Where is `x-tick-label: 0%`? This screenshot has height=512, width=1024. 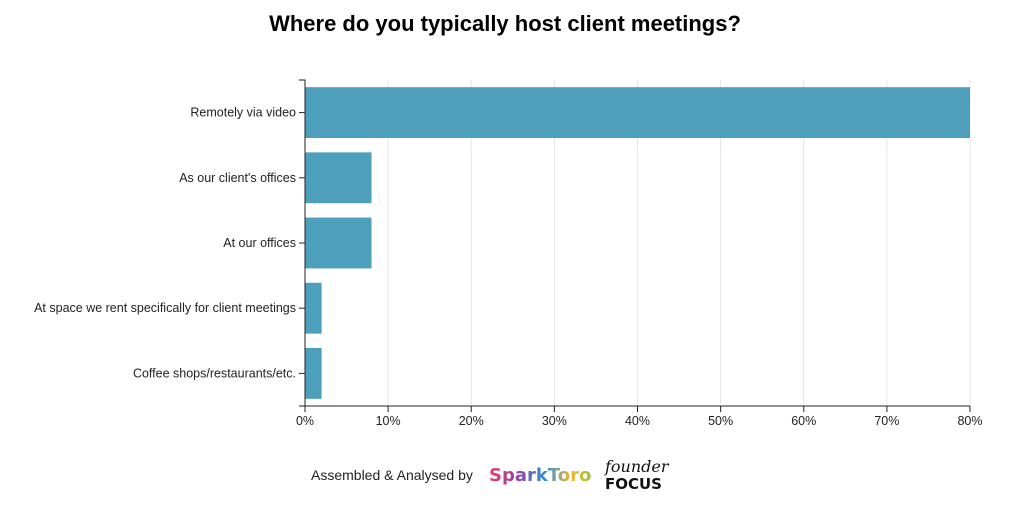
x-tick-label: 0% is located at coordinates (305, 421).